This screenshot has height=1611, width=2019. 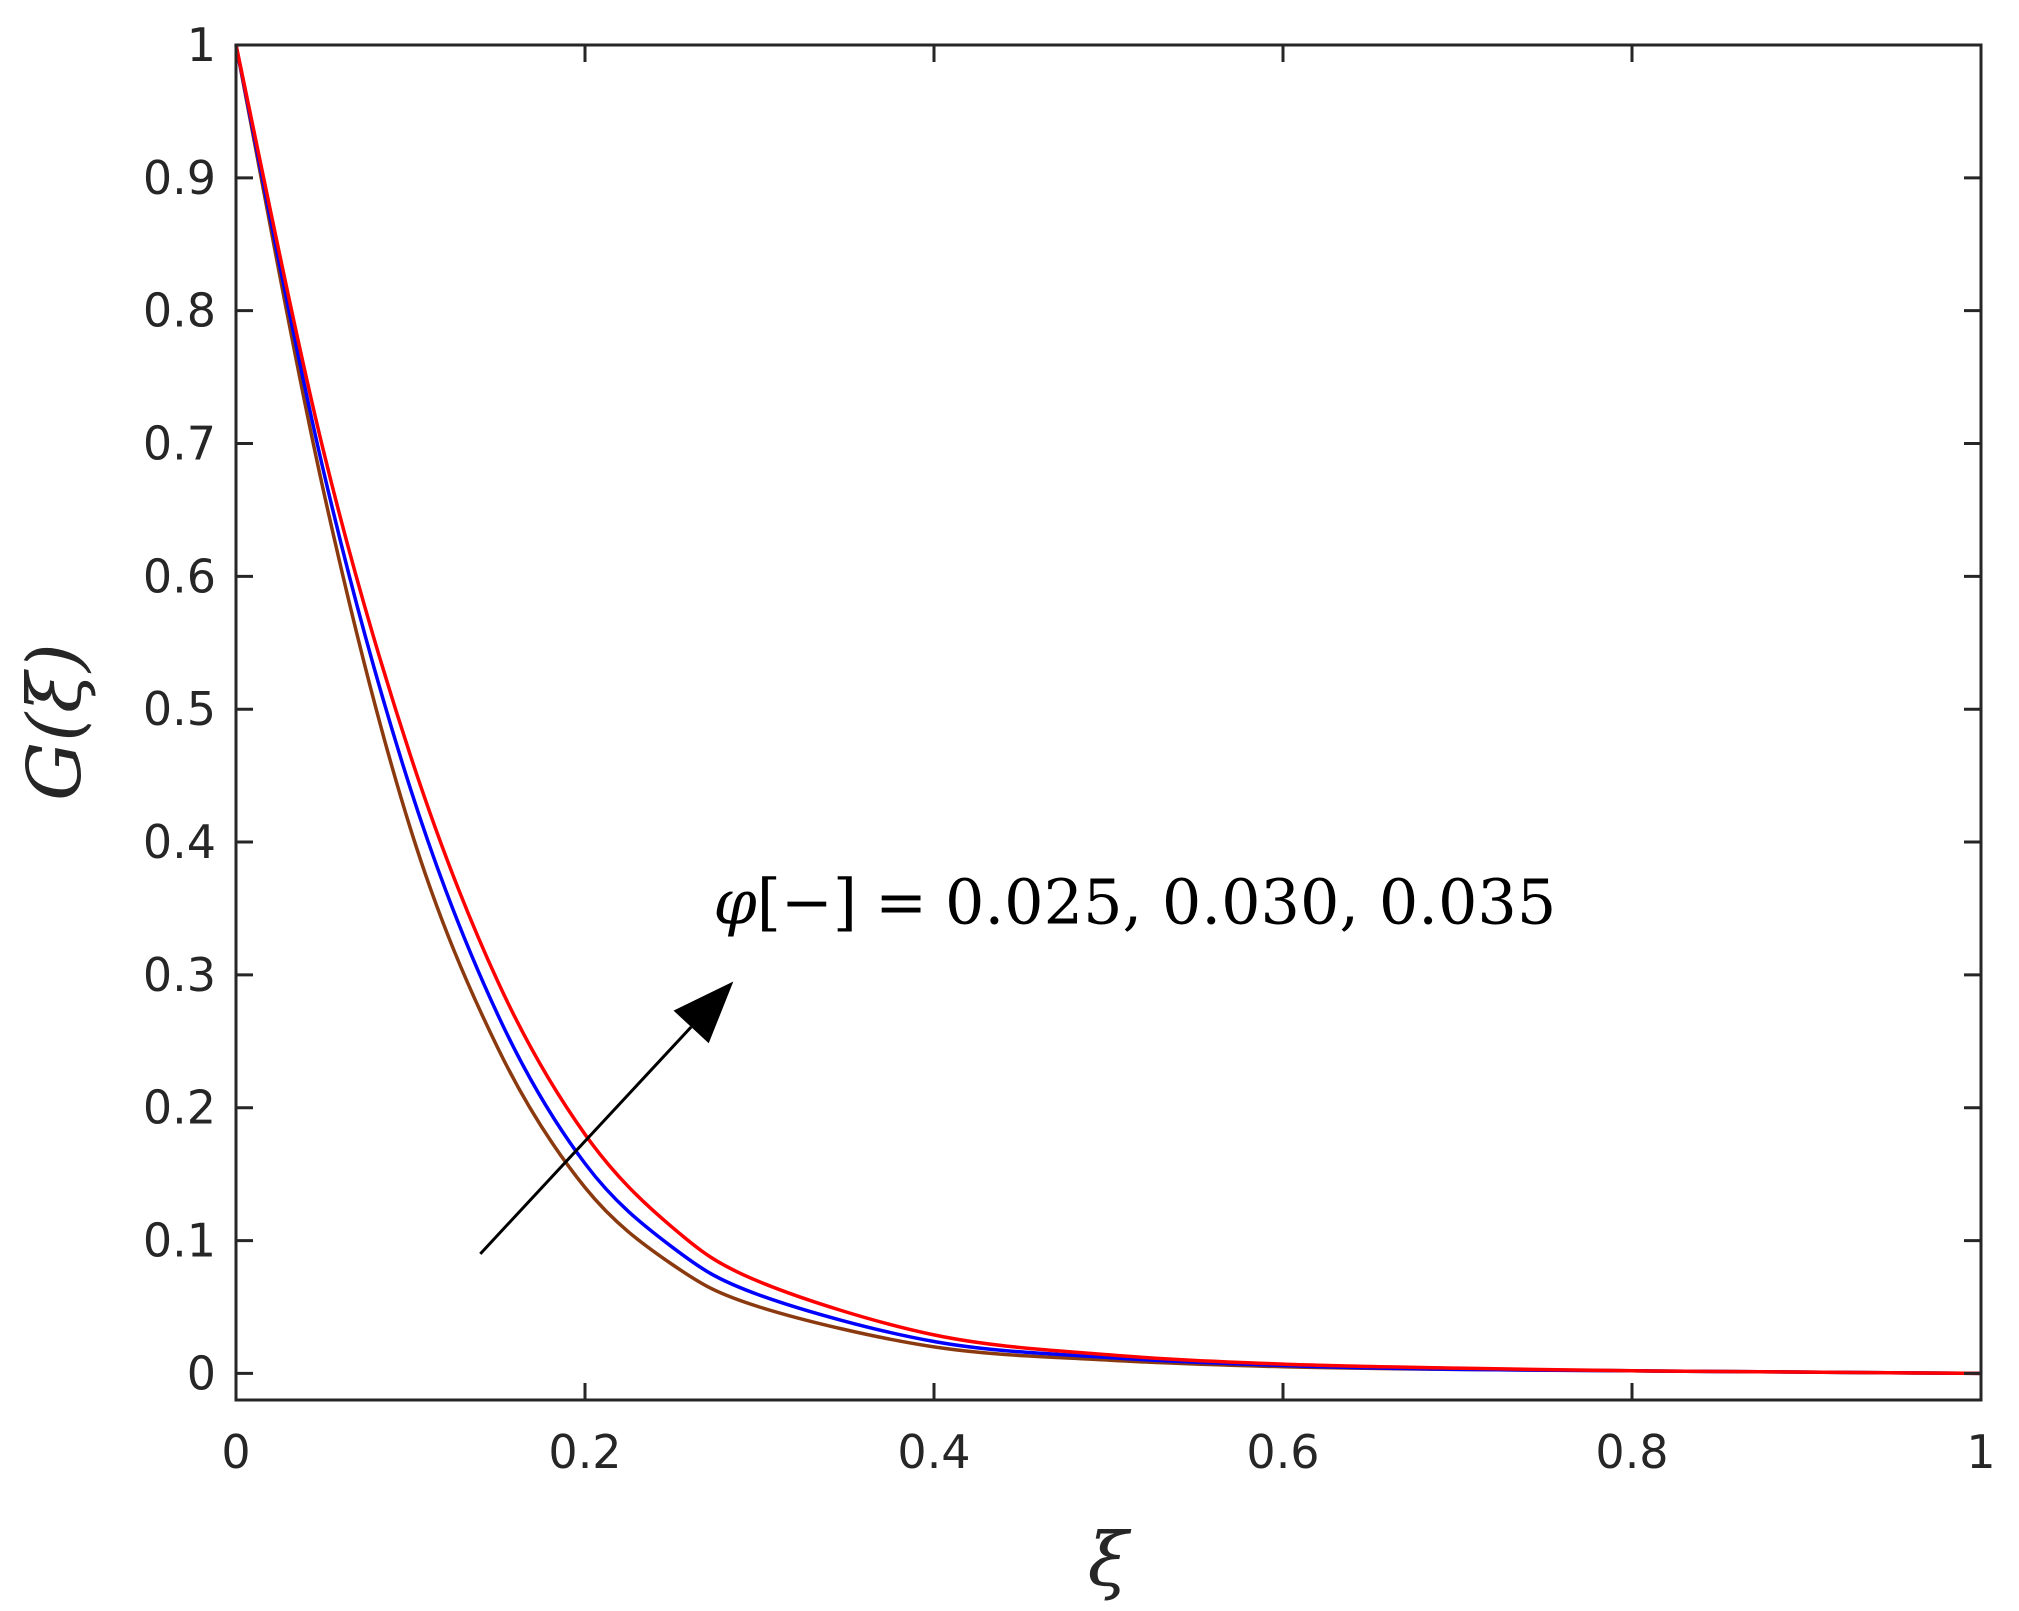 What do you see at coordinates (179, 1108) in the screenshot?
I see `y-tick-label: 0.2` at bounding box center [179, 1108].